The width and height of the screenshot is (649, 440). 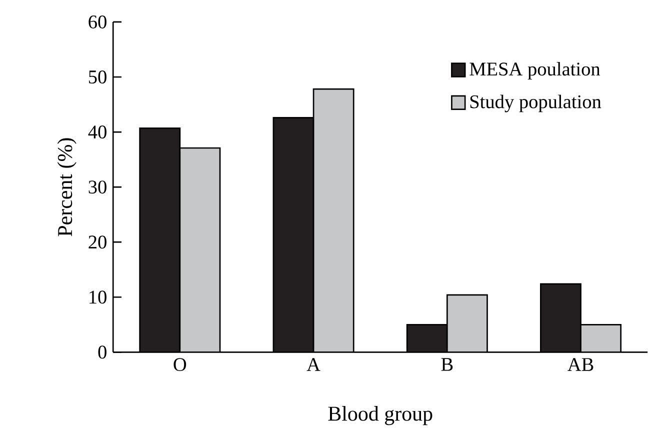 What do you see at coordinates (98, 297) in the screenshot?
I see `y-tick-label: 10` at bounding box center [98, 297].